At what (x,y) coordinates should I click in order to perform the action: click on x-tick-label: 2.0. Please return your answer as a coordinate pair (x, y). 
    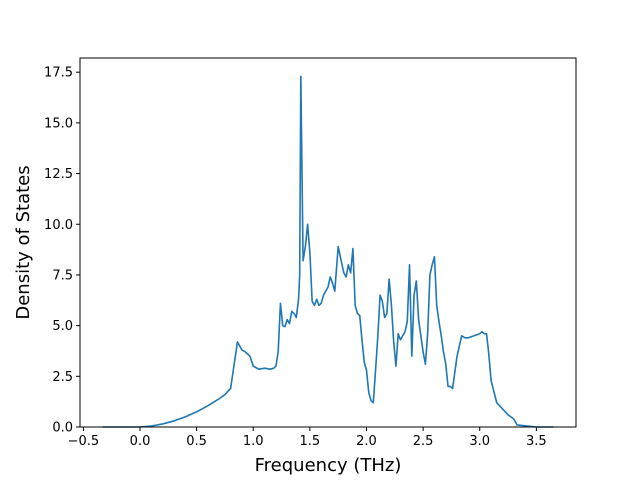
    Looking at the image, I should click on (366, 441).